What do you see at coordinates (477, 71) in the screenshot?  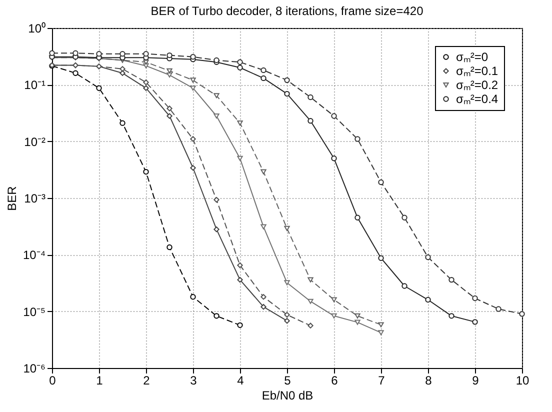 I see `legend-label: σₘ²=0.1` at bounding box center [477, 71].